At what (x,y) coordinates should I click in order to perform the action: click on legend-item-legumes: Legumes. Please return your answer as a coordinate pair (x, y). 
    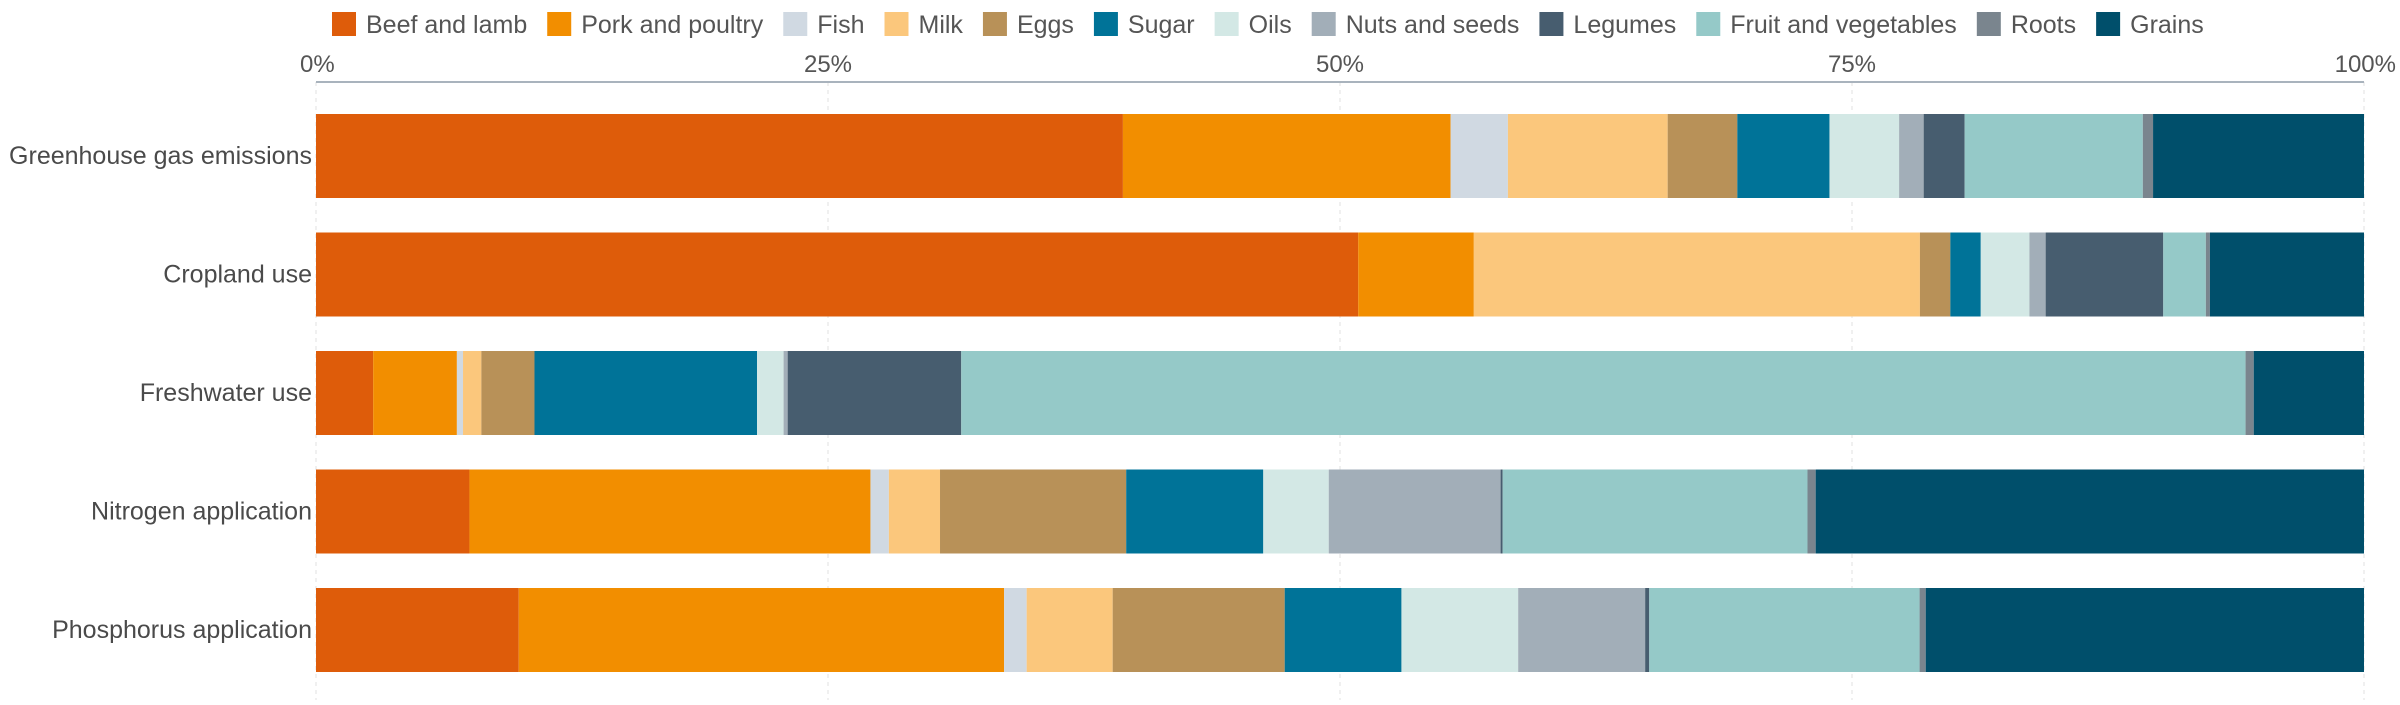
    Looking at the image, I should click on (1607, 25).